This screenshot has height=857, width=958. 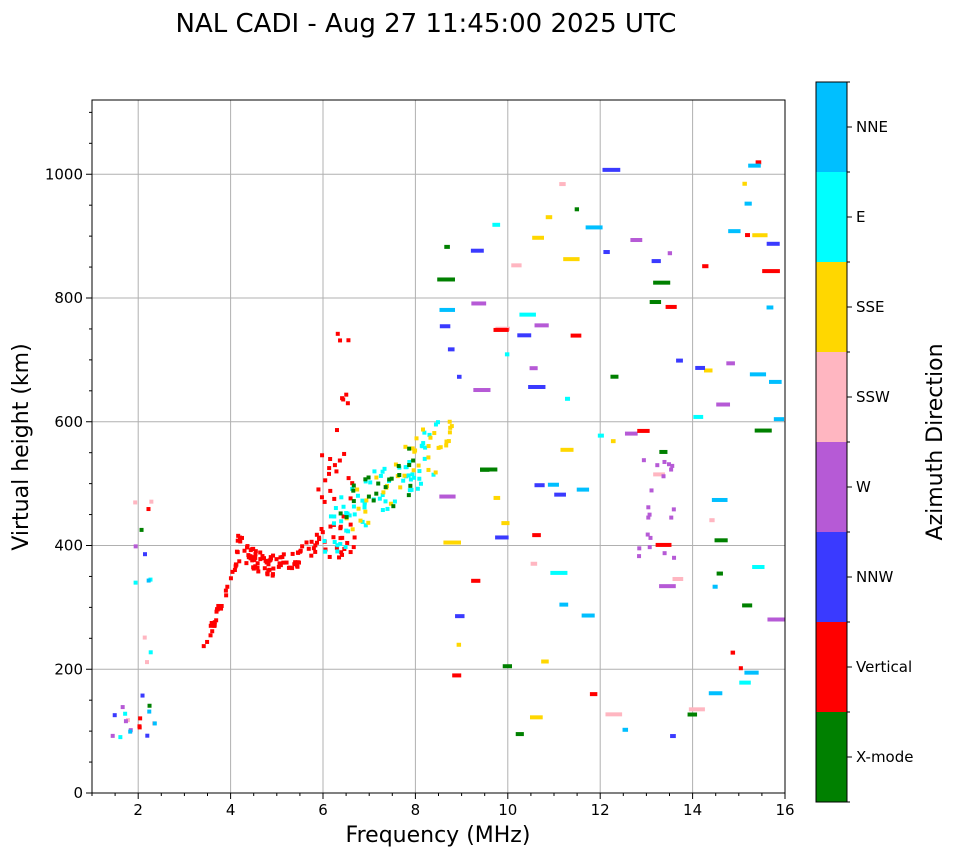 What do you see at coordinates (874, 577) in the screenshot?
I see `colorbar-label: NNW` at bounding box center [874, 577].